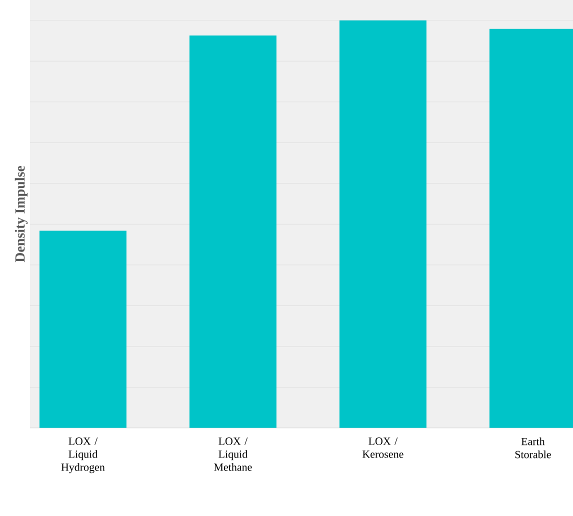  Describe the element at coordinates (383, 448) in the screenshot. I see `x-tick-label: LOX / Kerosene` at that location.